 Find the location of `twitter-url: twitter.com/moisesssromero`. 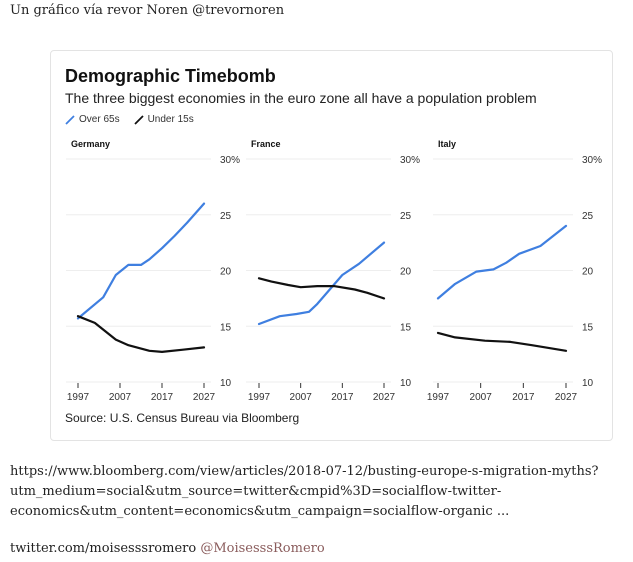

twitter-url: twitter.com/moisesssromero is located at coordinates (103, 548).